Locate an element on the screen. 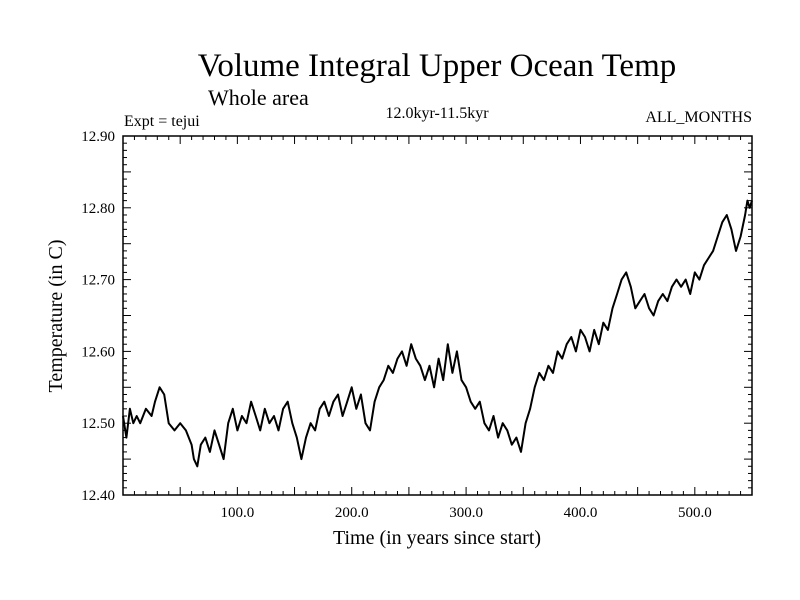  y-tick-label: 12.80 is located at coordinates (98, 209).